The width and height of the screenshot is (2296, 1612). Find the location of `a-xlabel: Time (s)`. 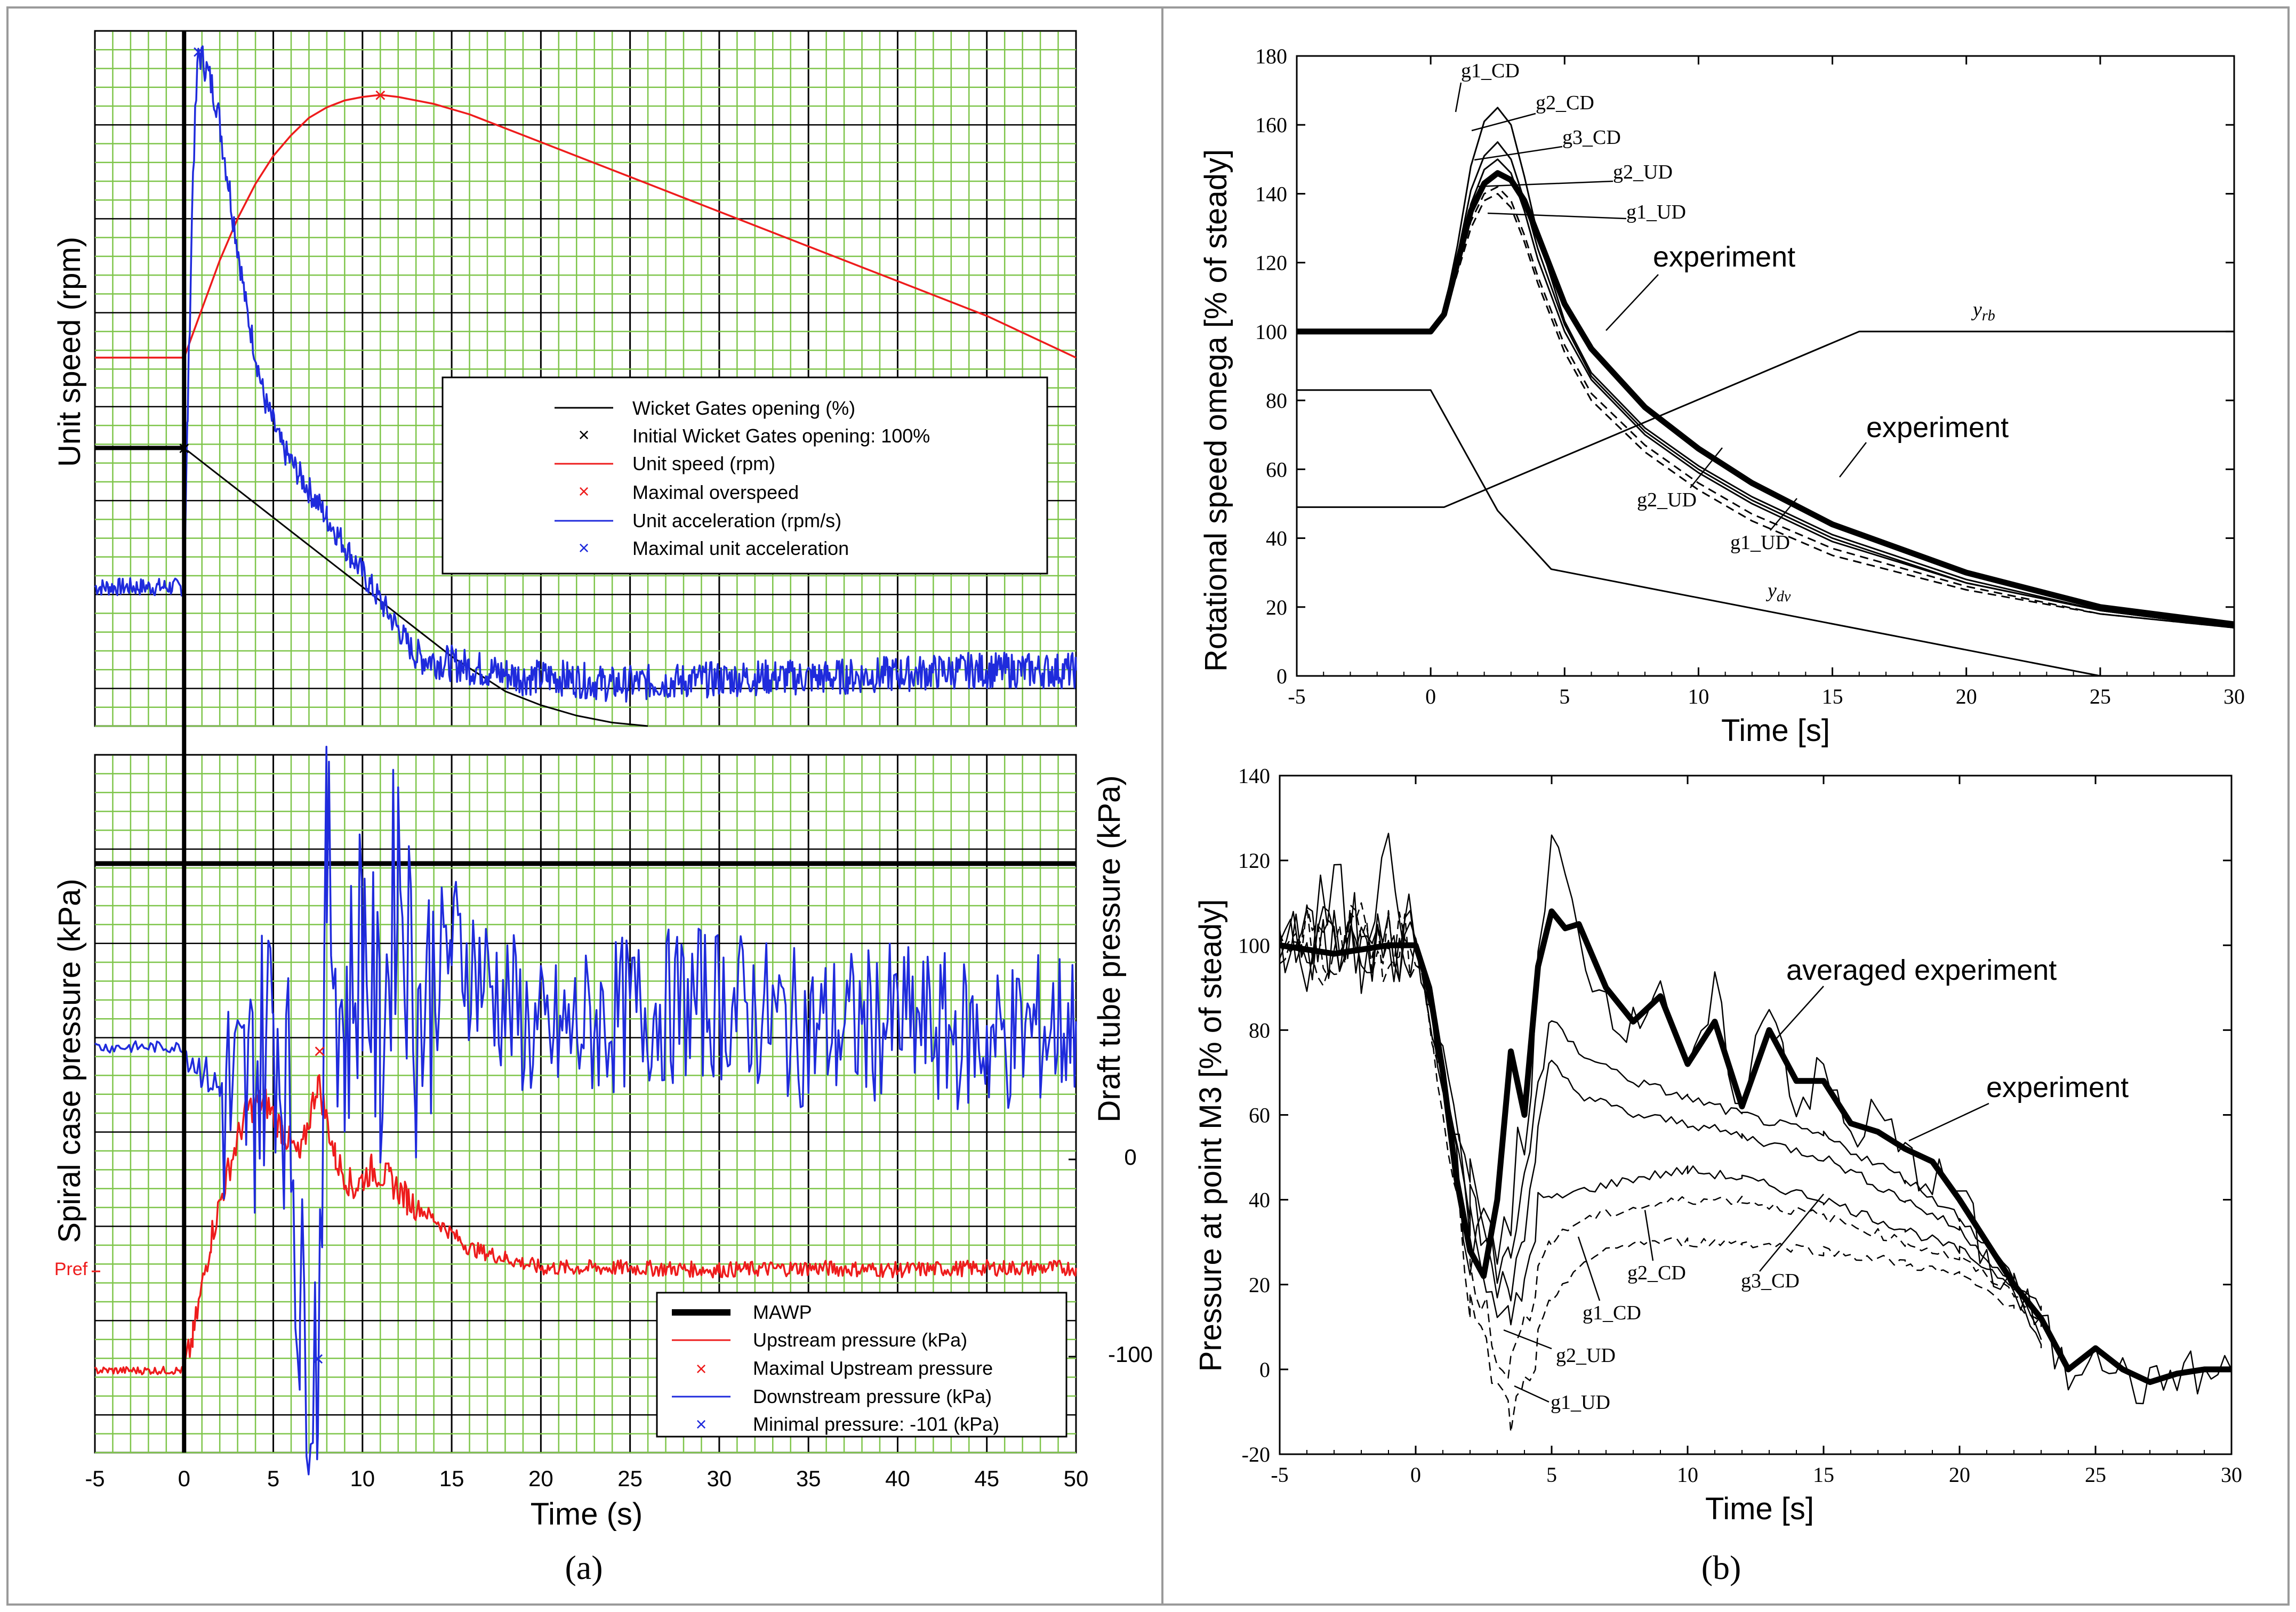

a-xlabel: Time (s) is located at coordinates (587, 1514).